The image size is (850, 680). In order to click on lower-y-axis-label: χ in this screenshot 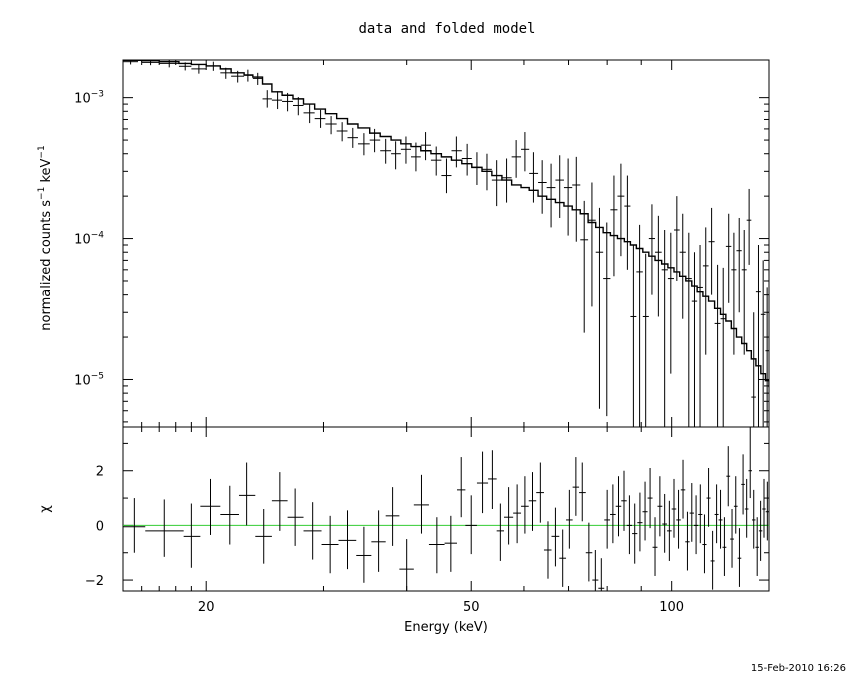, I will do `click(45, 509)`.